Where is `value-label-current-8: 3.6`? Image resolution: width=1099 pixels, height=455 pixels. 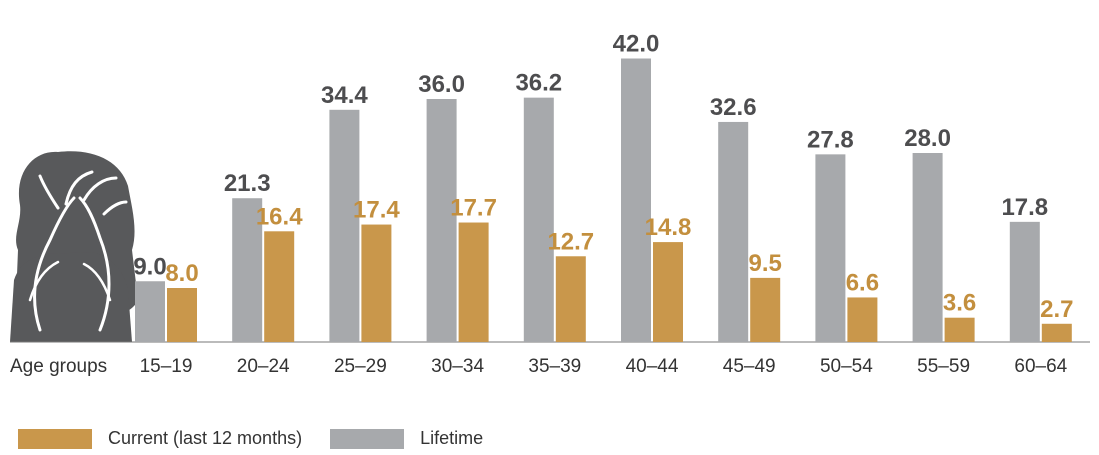 value-label-current-8: 3.6 is located at coordinates (959, 303).